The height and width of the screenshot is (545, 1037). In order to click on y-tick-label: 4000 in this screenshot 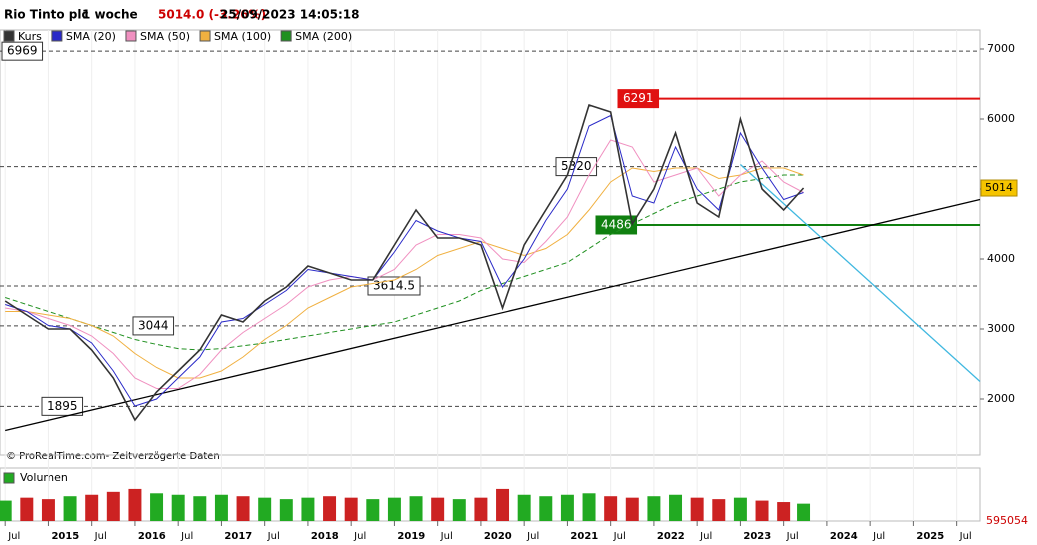, I will do `click(1001, 258)`.